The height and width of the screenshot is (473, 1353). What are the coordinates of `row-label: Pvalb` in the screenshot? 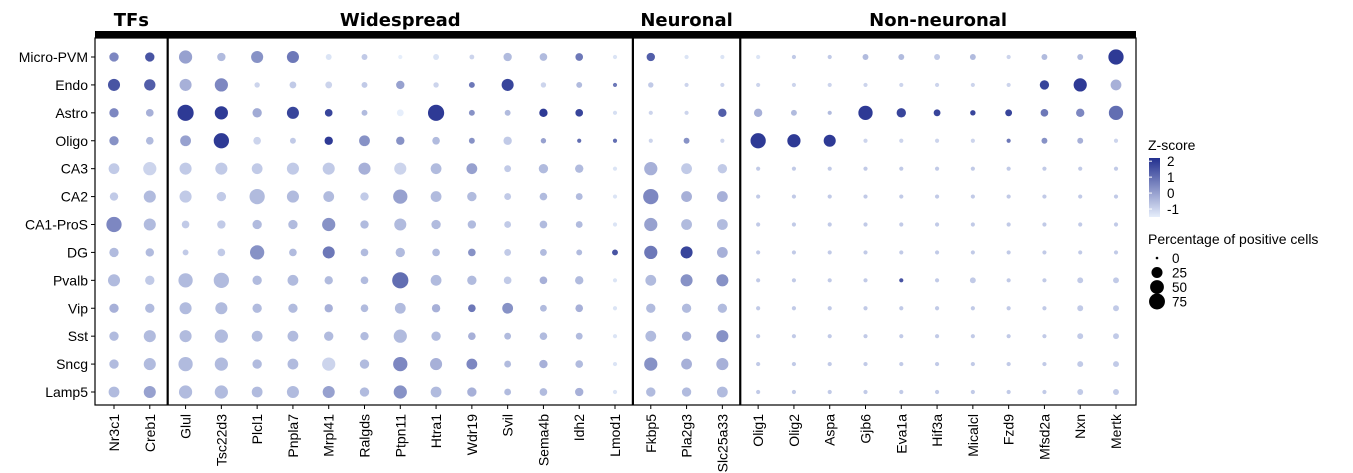 It's located at (70, 280).